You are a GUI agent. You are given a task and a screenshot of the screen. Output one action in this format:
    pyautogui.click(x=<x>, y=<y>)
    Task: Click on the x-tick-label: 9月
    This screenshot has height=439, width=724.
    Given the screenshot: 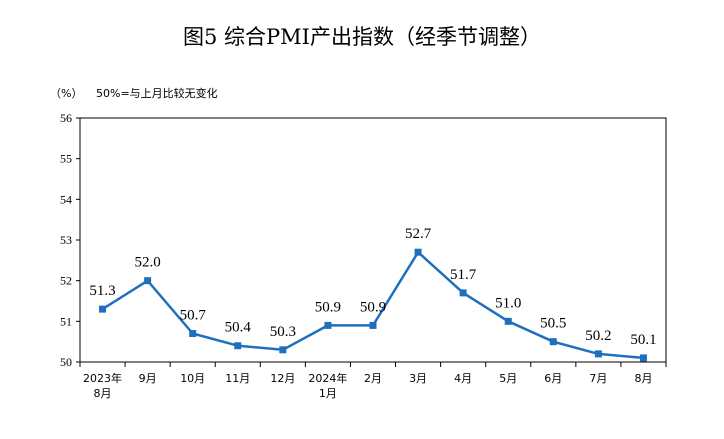 What is the action you would take?
    pyautogui.click(x=148, y=378)
    